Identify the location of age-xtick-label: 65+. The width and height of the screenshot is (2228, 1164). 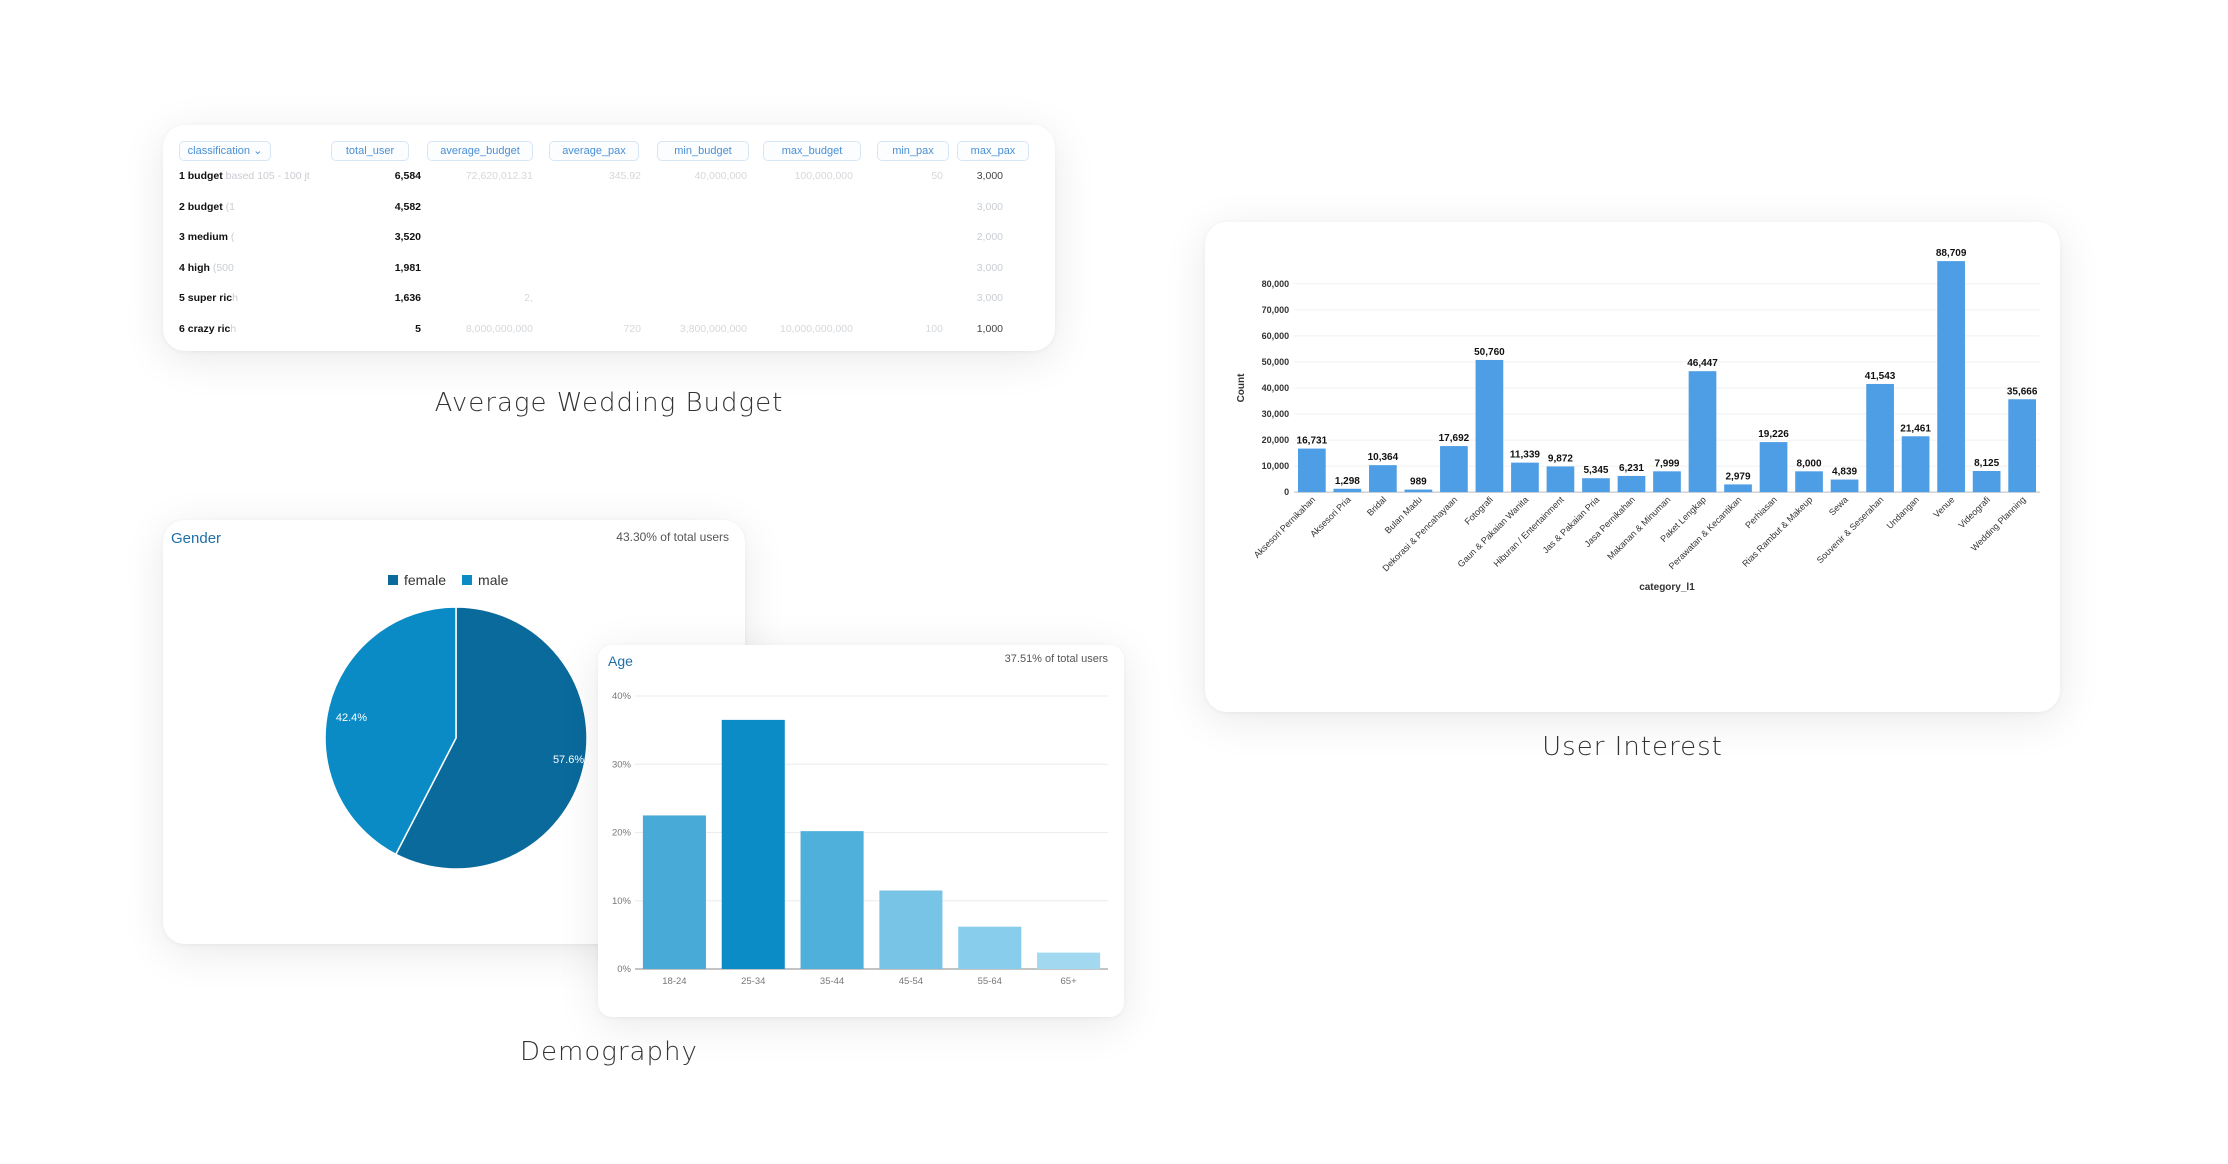
(1069, 981).